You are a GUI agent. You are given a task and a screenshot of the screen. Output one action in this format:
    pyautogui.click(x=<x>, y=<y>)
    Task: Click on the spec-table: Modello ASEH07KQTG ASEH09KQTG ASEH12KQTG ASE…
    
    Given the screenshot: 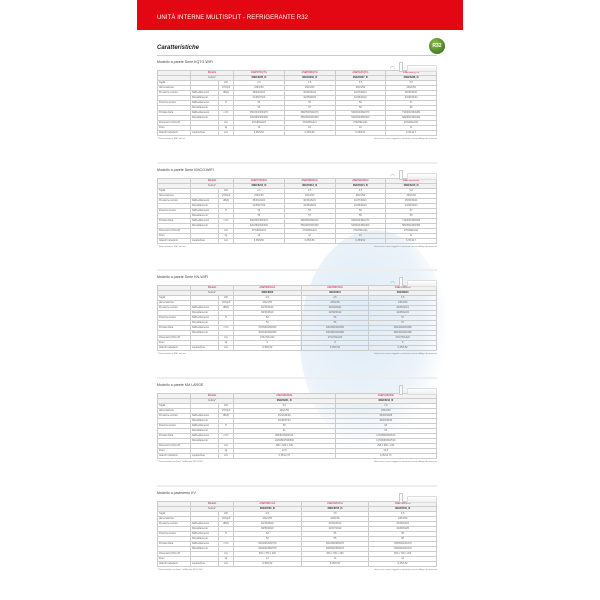 What is the action you would take?
    pyautogui.click(x=297, y=103)
    